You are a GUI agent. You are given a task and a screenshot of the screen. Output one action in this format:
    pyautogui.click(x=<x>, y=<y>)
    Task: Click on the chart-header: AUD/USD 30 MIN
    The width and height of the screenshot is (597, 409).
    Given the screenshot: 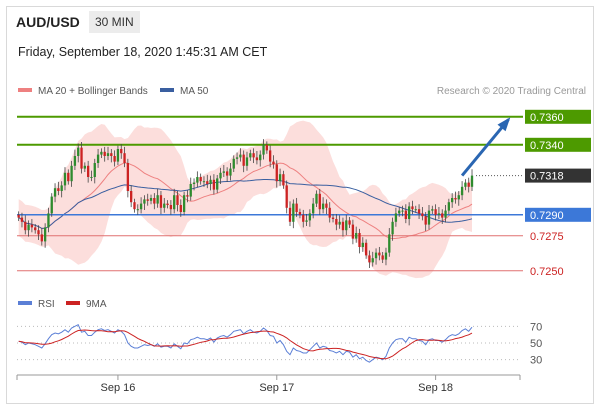 What is the action you would take?
    pyautogui.click(x=300, y=21)
    